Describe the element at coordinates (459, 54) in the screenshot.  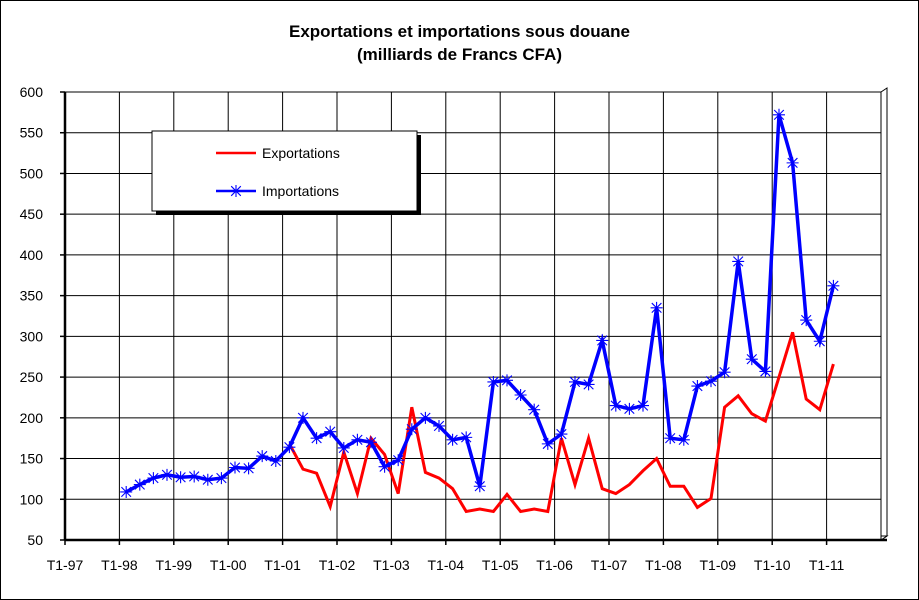
I see `chart-subtitle: (milliards de Francs CFA)` at that location.